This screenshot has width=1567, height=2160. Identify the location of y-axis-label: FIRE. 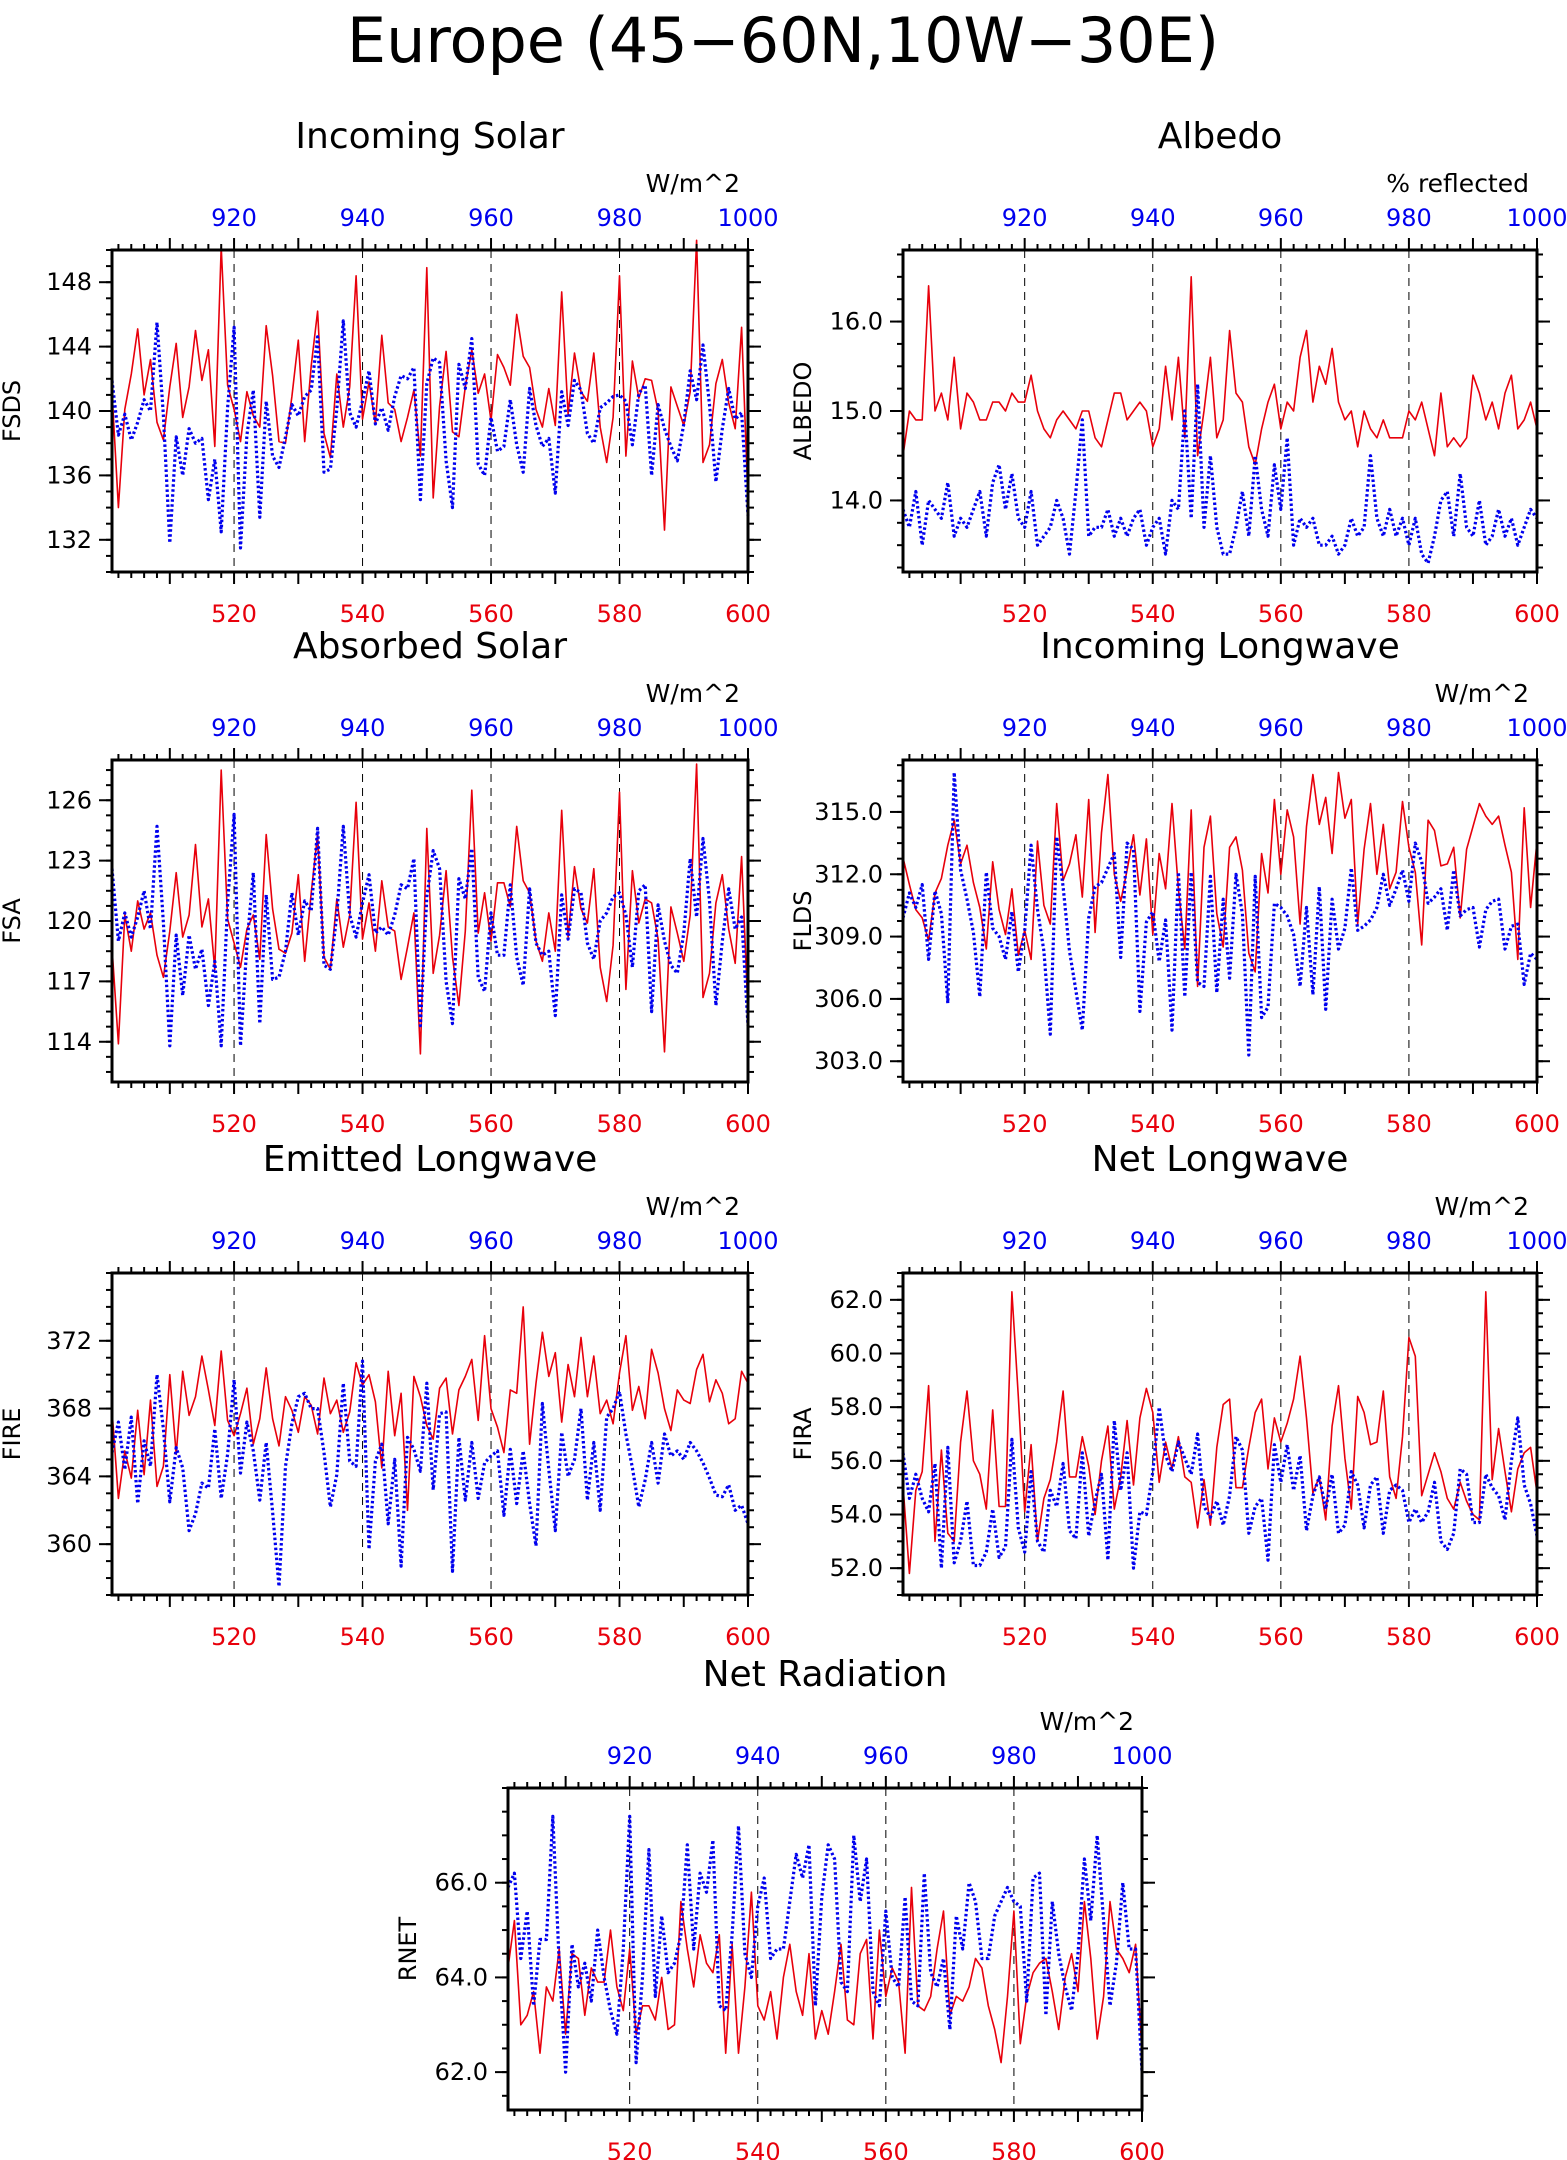
(13, 1434).